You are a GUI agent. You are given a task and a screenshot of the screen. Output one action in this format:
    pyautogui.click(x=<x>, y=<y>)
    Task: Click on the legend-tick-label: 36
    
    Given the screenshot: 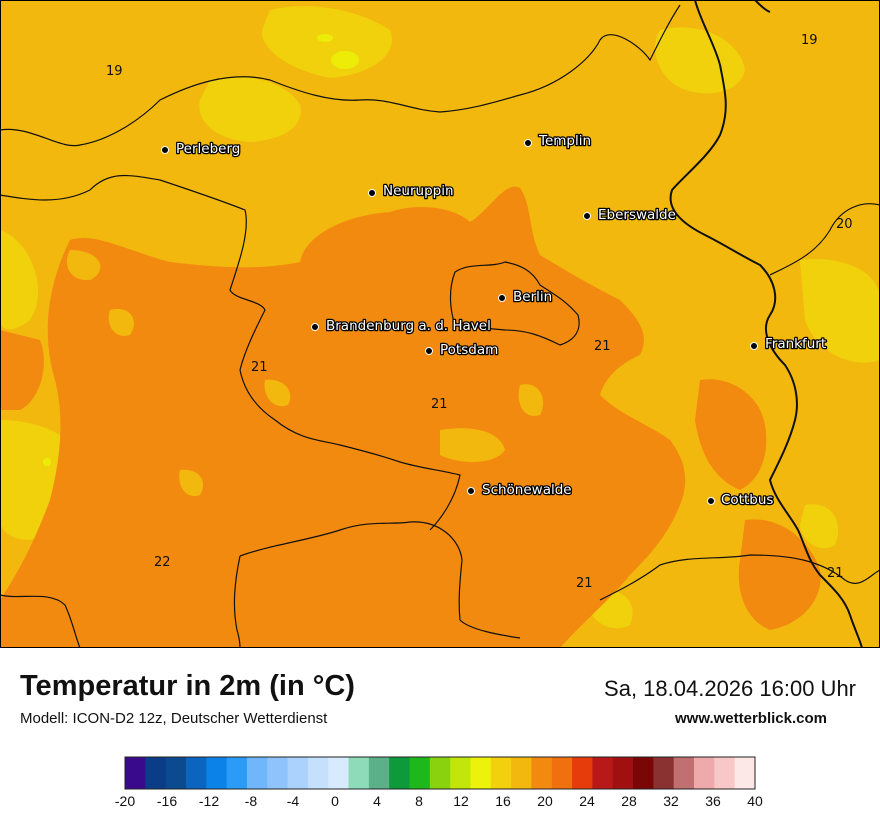 What is the action you would take?
    pyautogui.click(x=713, y=801)
    